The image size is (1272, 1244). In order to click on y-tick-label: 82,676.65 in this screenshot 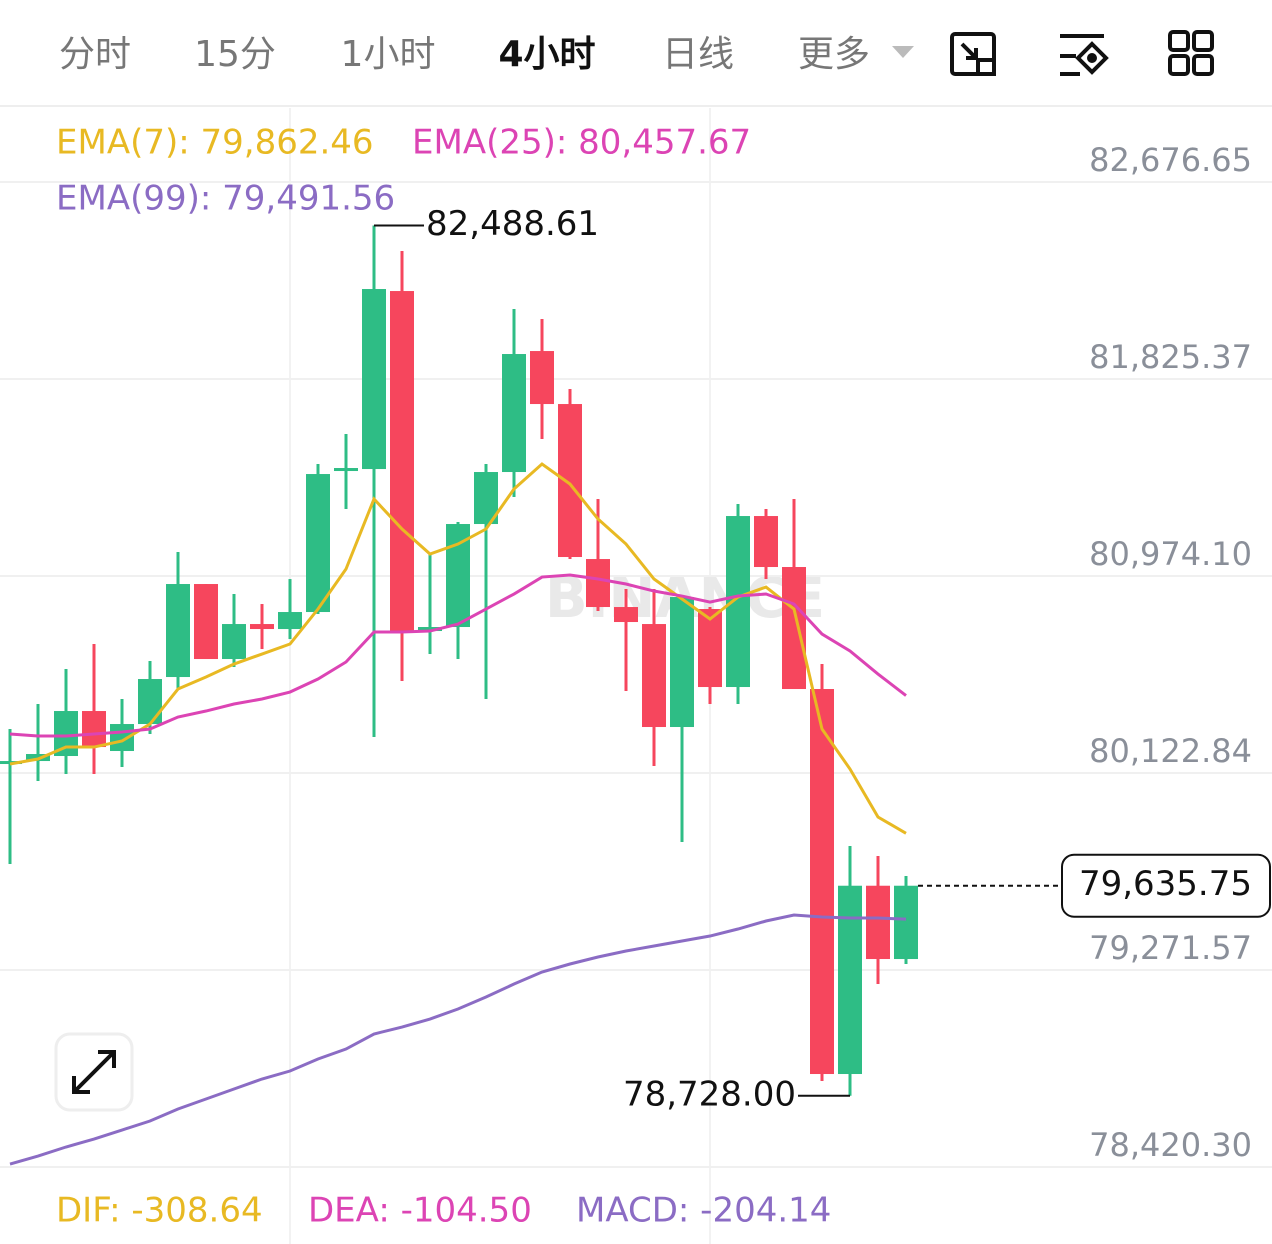, I will do `click(1170, 160)`.